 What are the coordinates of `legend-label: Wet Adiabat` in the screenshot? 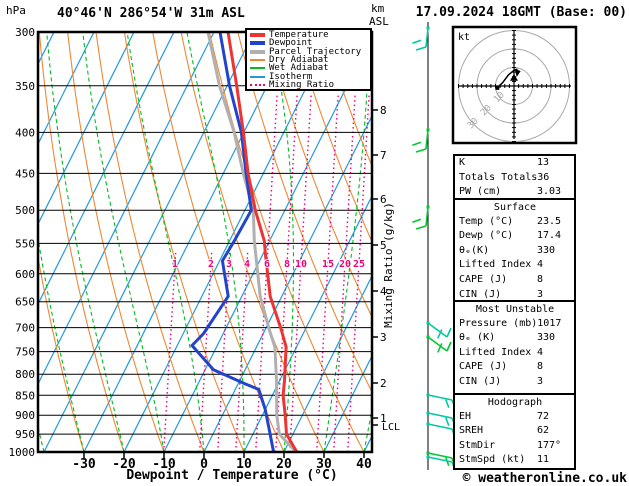 It's located at (299, 68).